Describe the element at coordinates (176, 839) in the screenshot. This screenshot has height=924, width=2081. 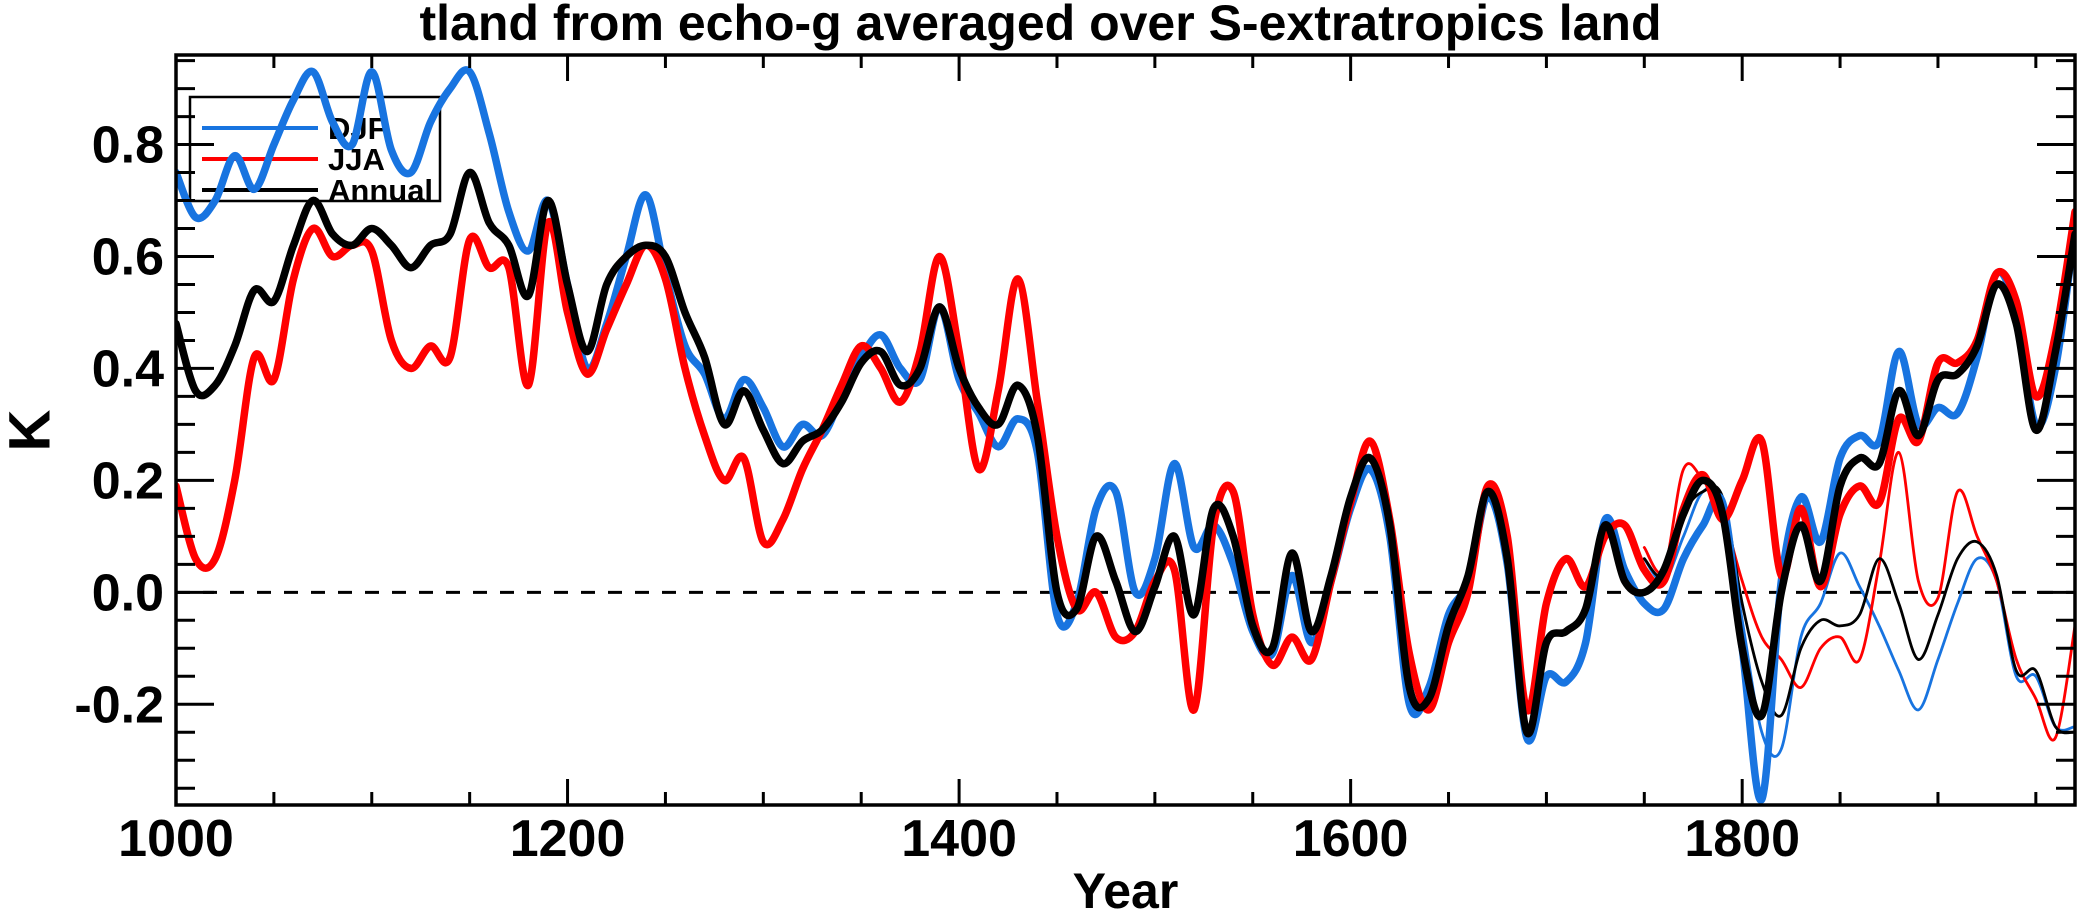
I see `x-tick-label: 1000` at that location.